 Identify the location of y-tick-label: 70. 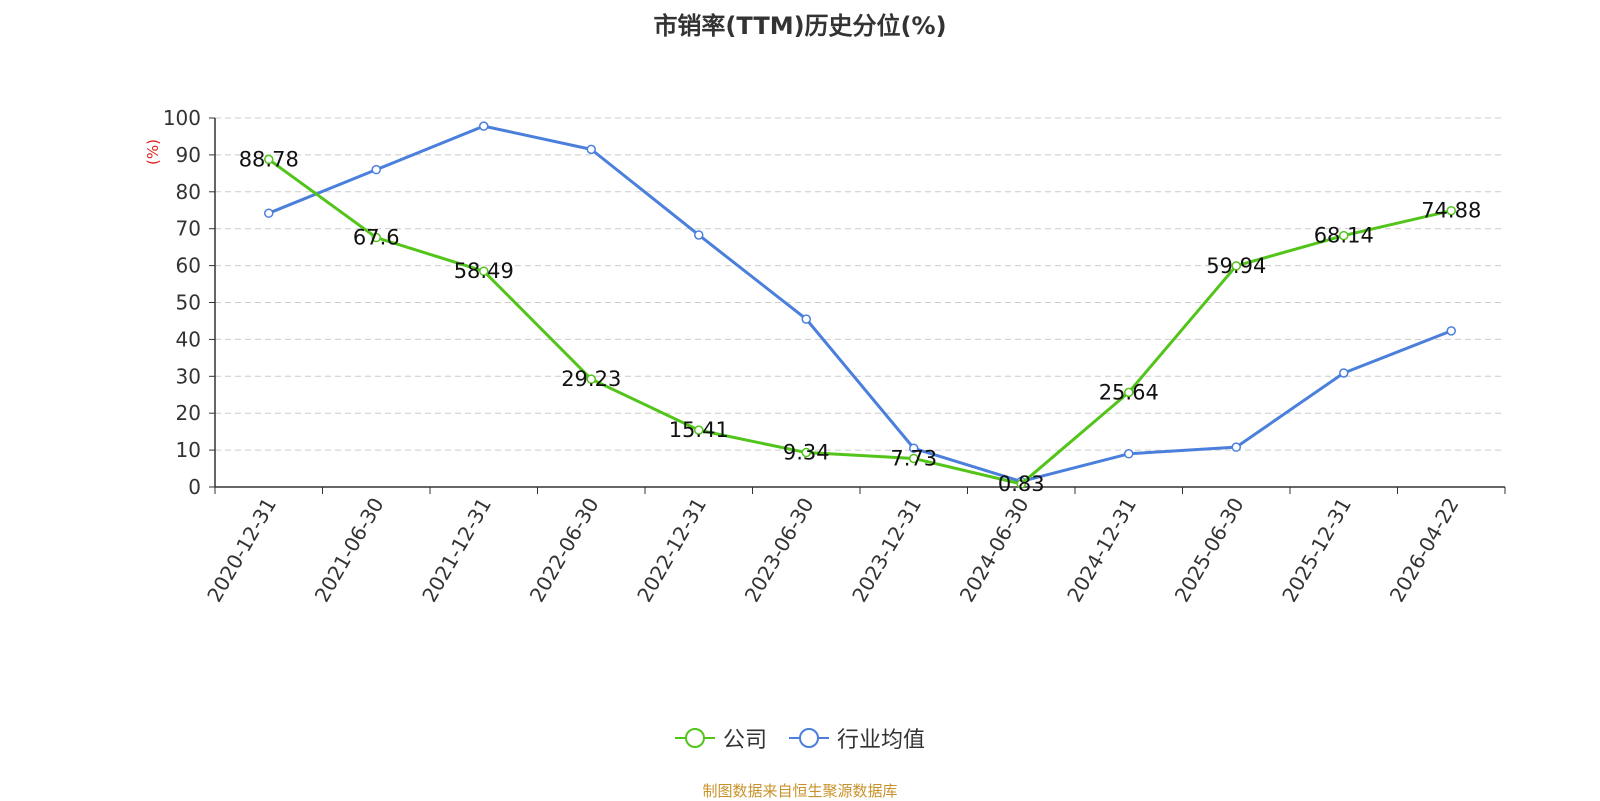
(188, 229).